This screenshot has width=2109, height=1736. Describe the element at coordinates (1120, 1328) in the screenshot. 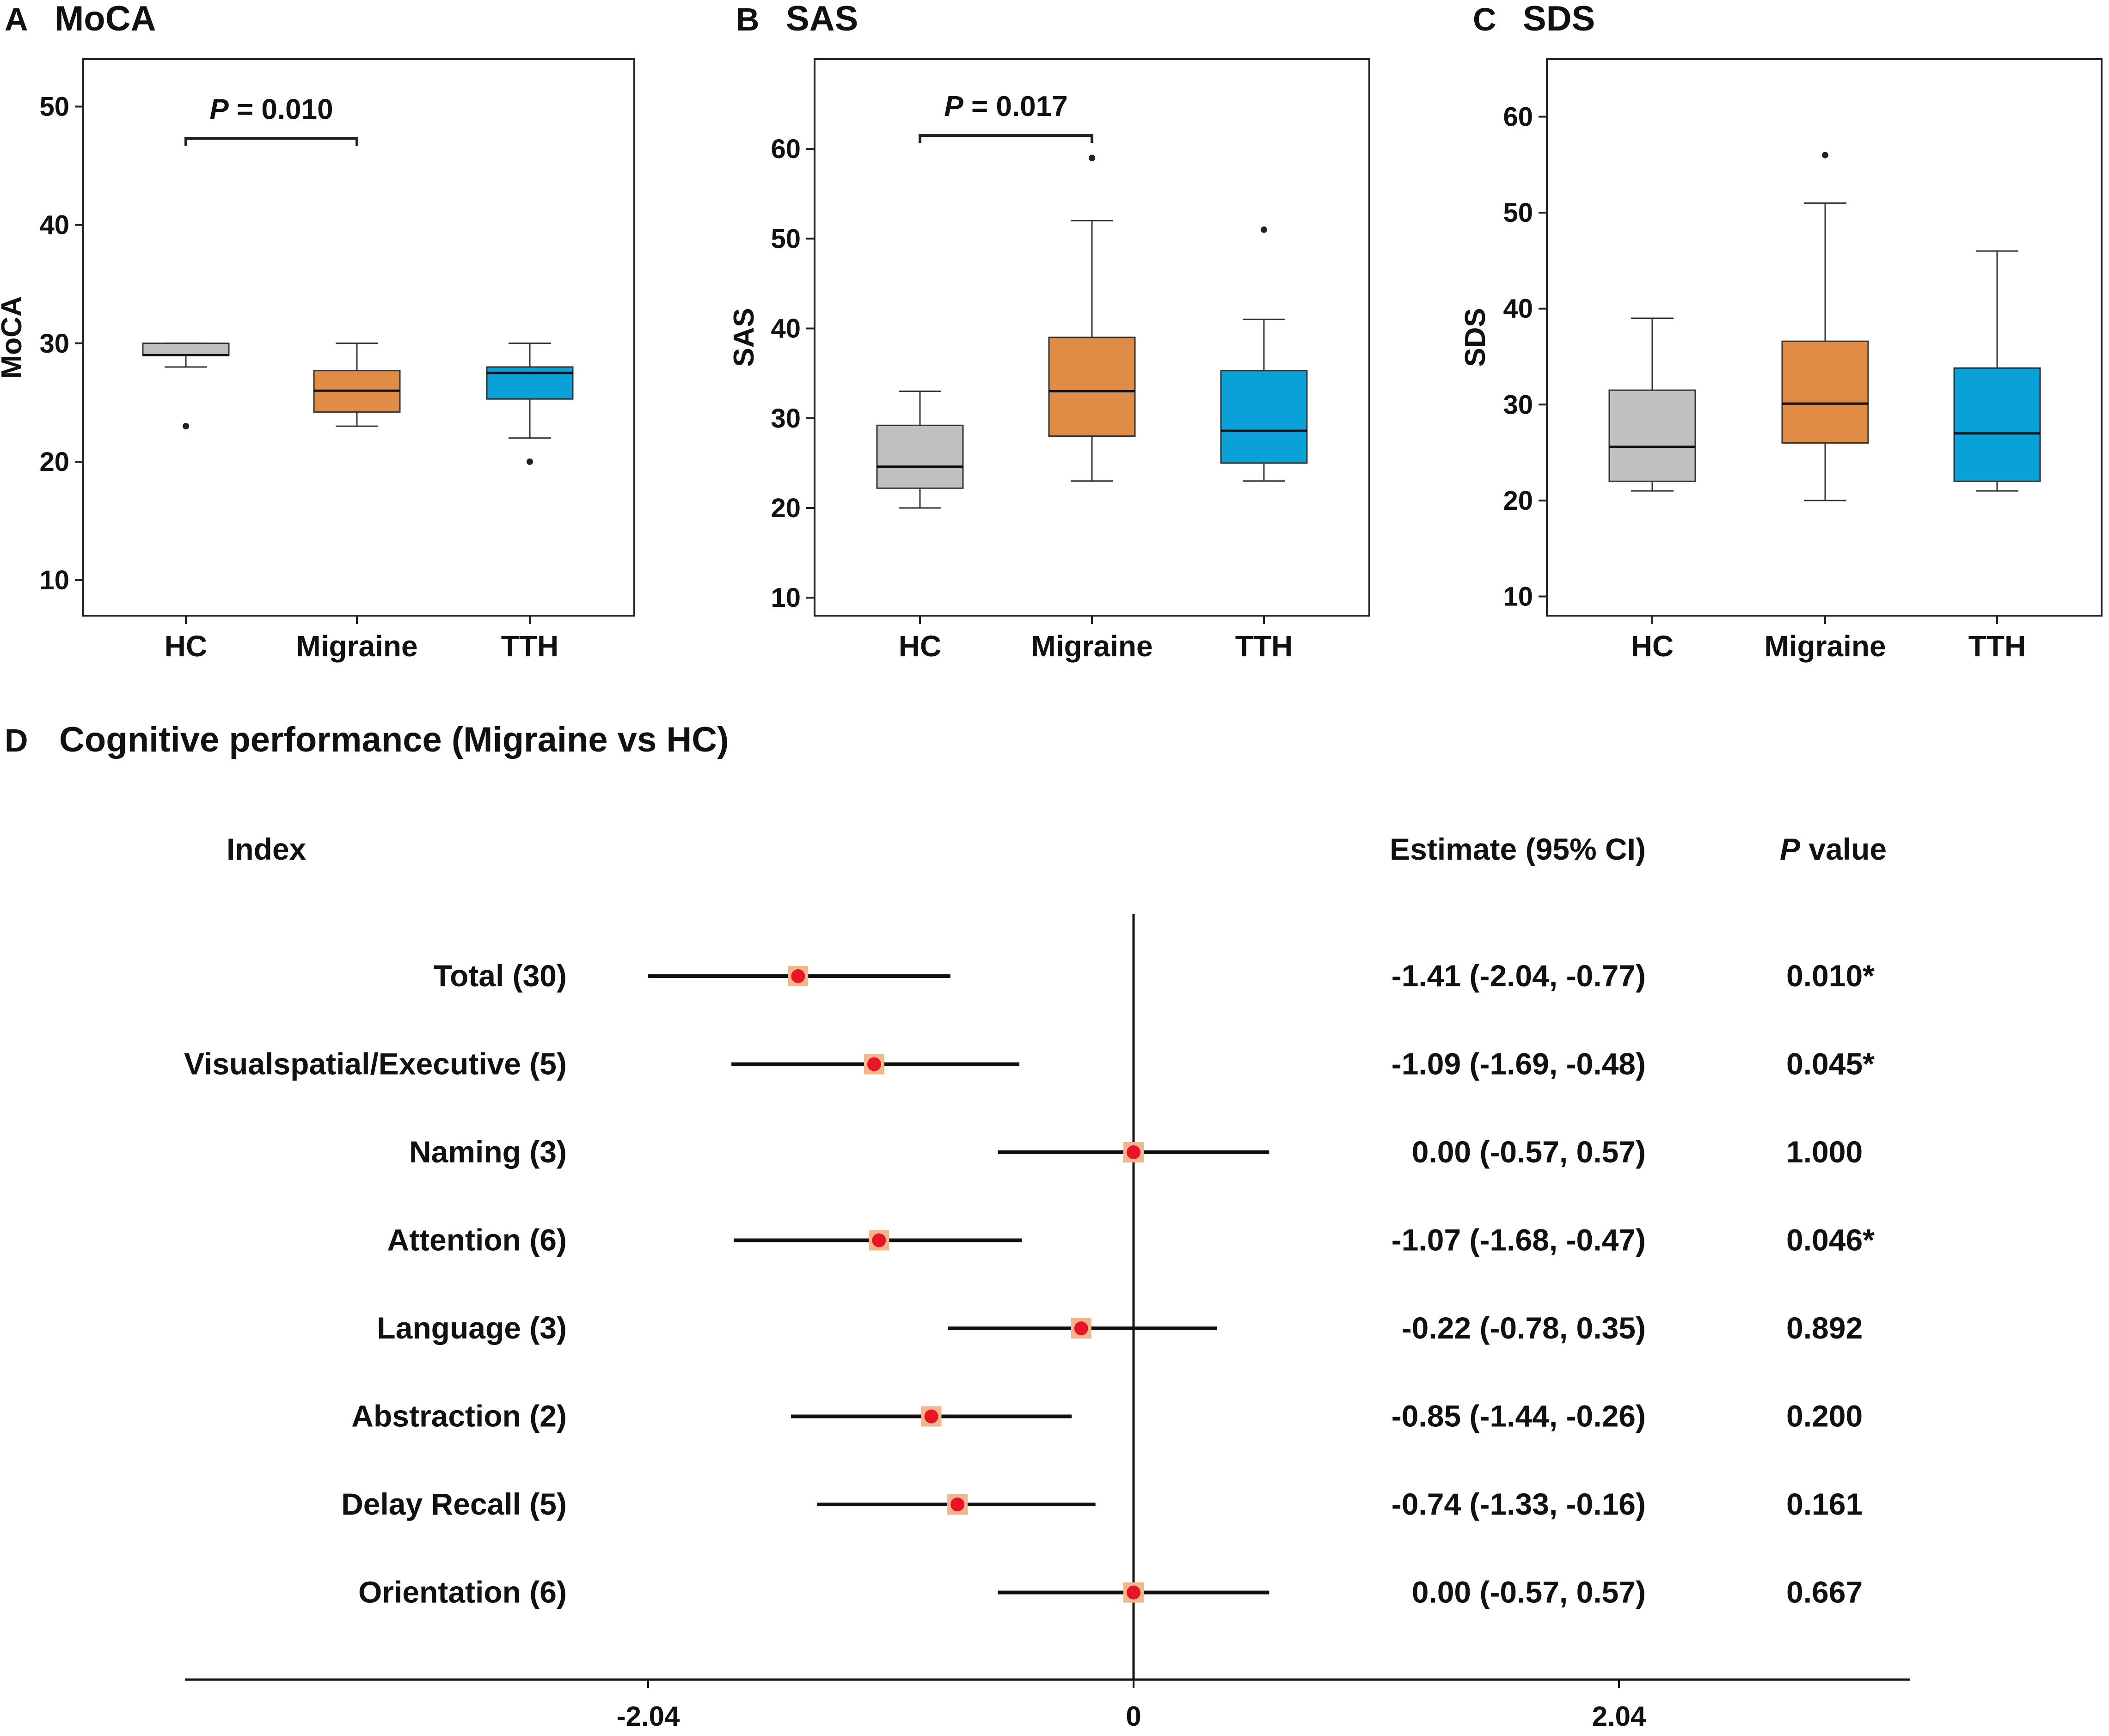

I see `forest-row: Language (3) -0.22 (-0.78, 0.35) 0.892` at that location.